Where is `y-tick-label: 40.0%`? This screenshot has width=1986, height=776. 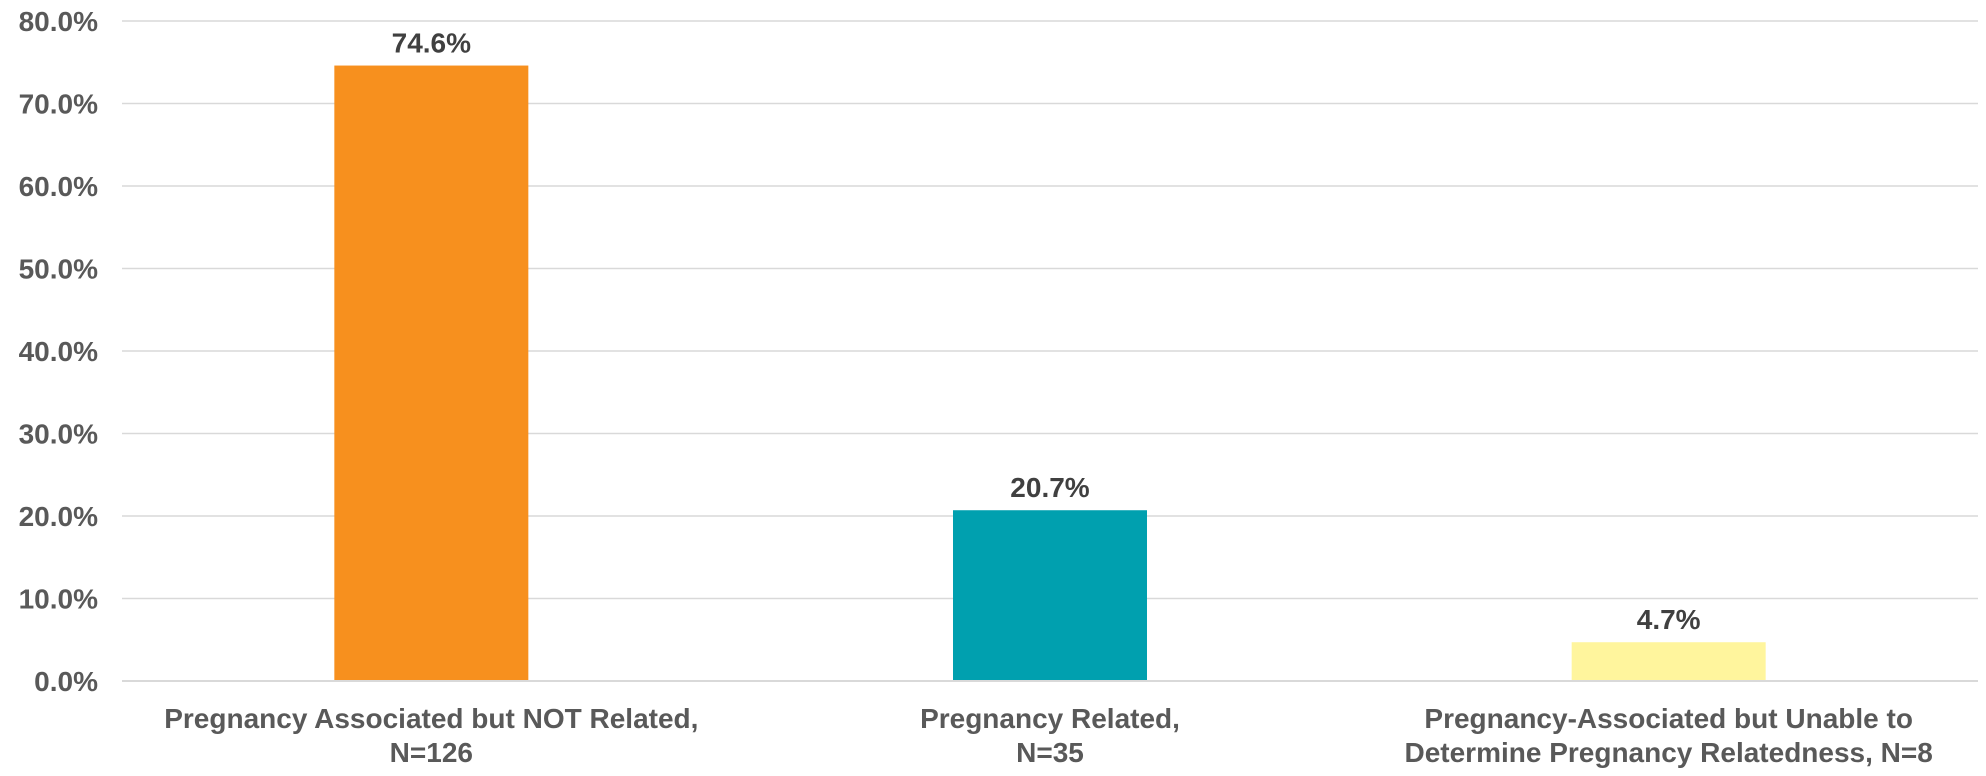
y-tick-label: 40.0% is located at coordinates (58, 351).